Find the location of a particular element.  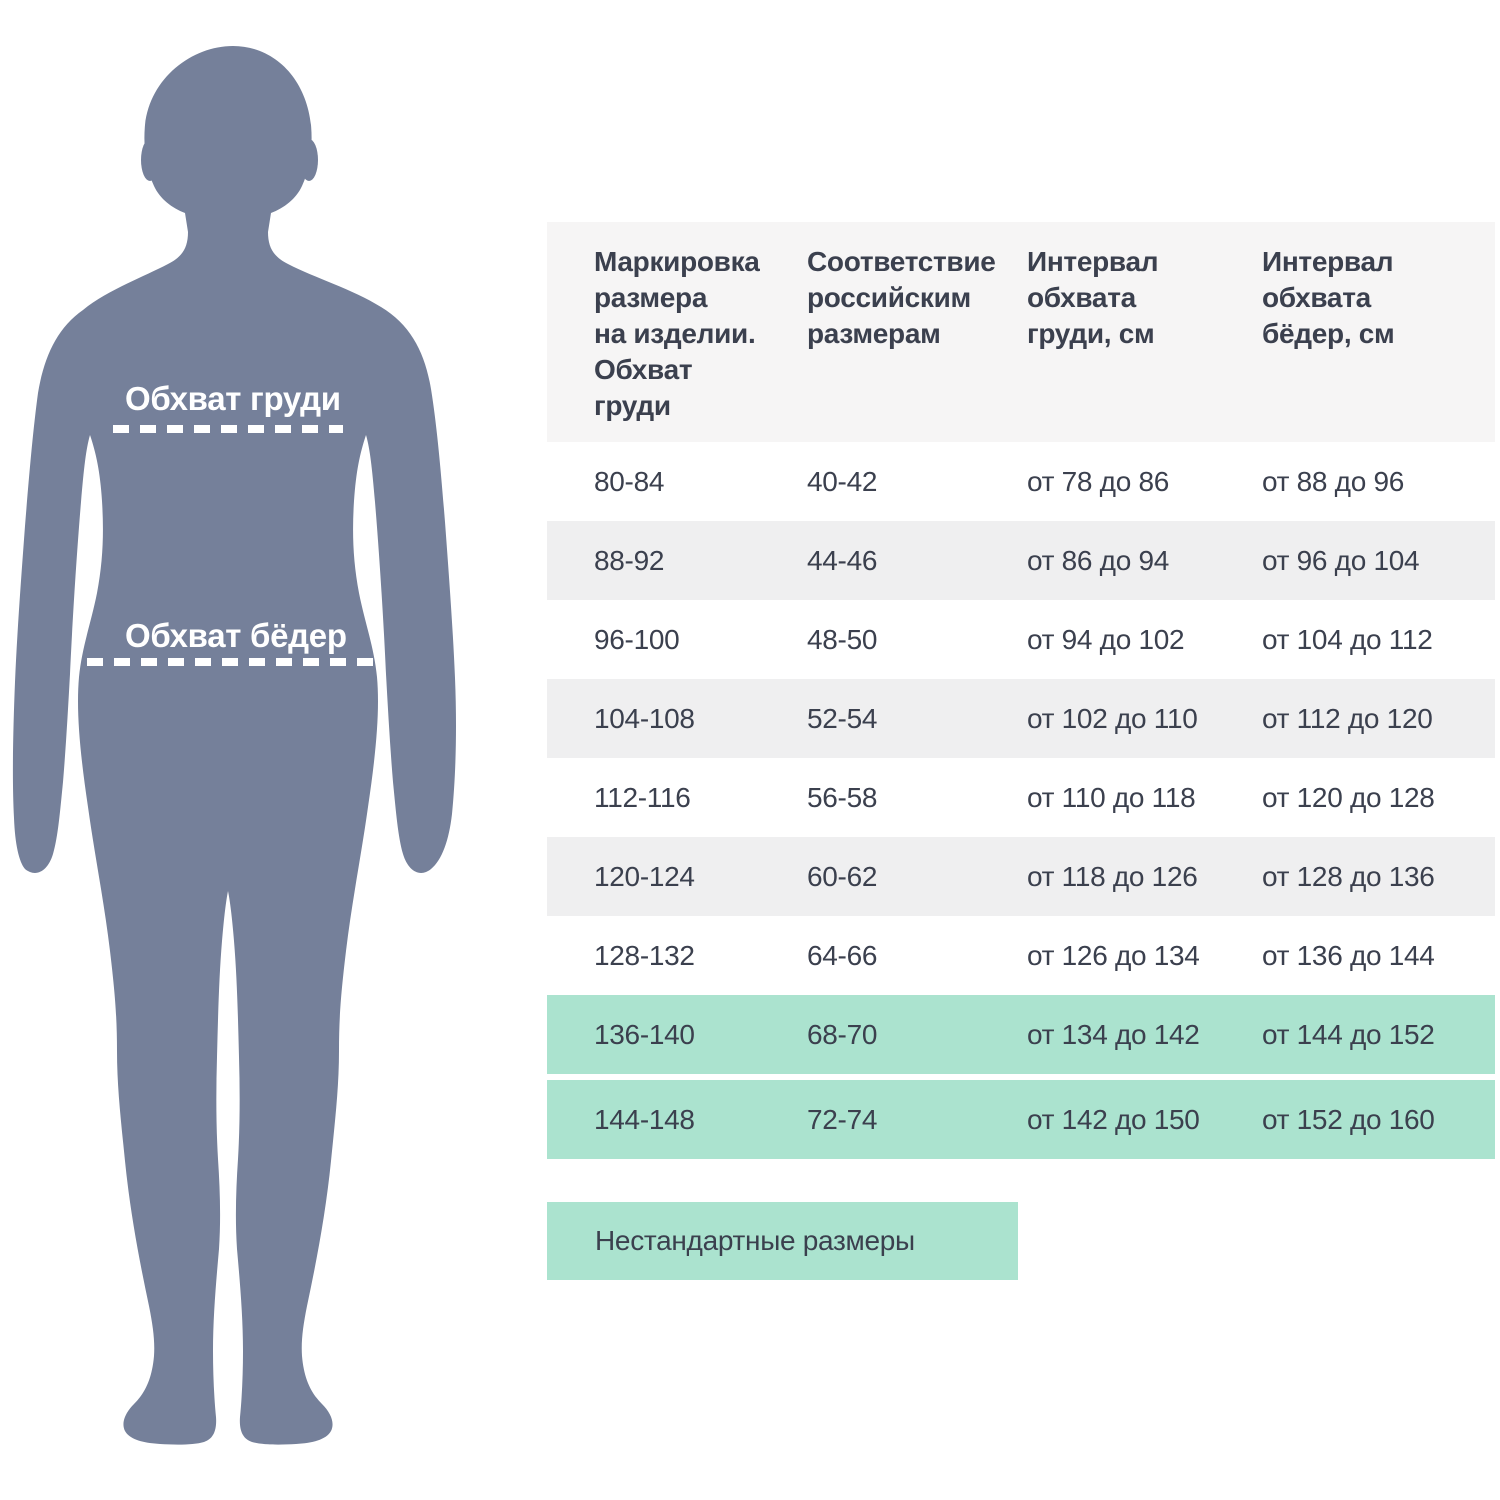

header-chest-interval: Интервал обхвата груди, см is located at coordinates (1093, 297).